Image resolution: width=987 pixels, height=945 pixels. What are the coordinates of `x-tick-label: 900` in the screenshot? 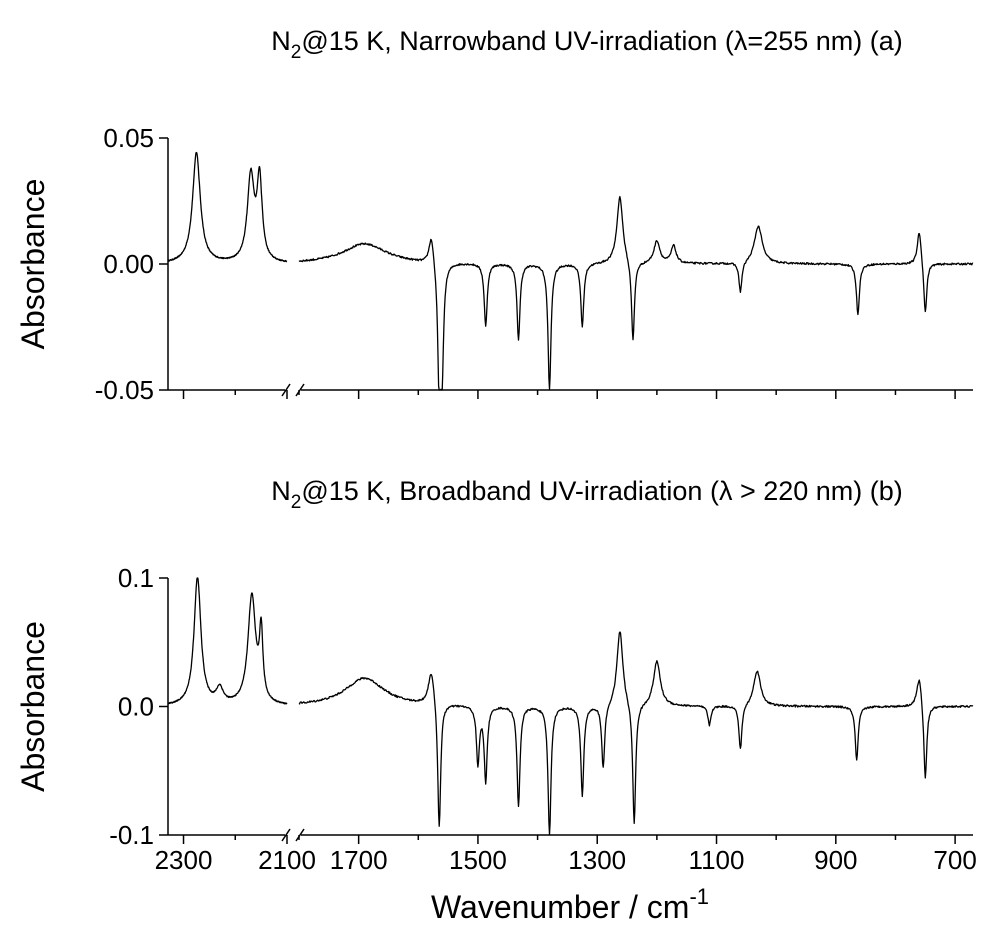 It's located at (835, 860).